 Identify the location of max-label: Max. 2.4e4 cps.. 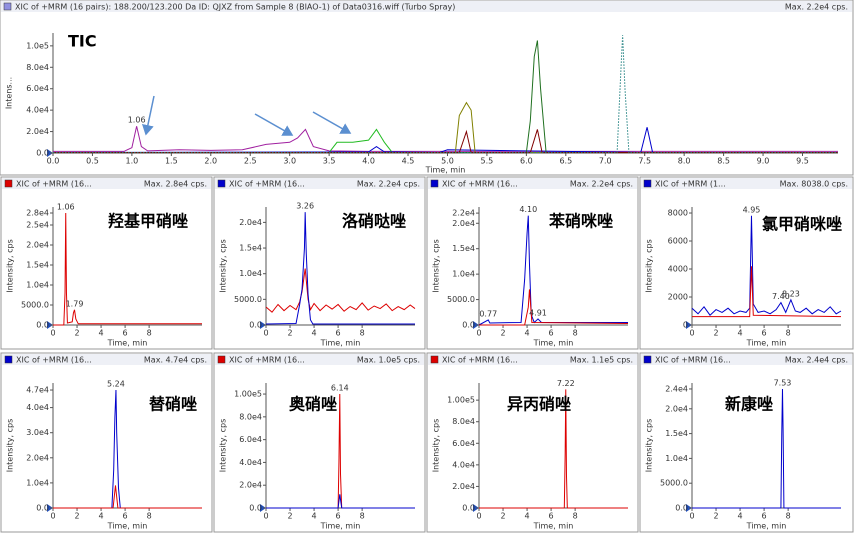
(816, 360).